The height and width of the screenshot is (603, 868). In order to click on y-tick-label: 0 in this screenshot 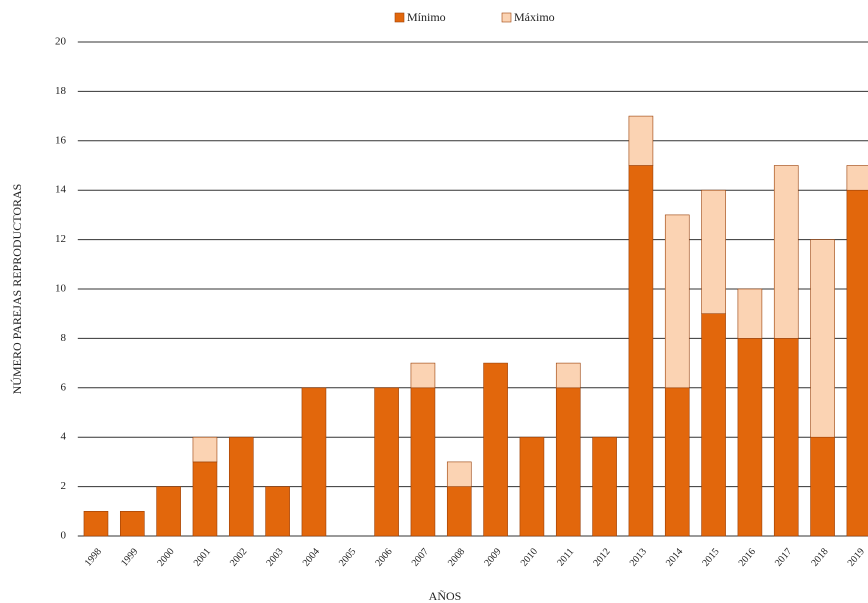, I will do `click(64, 536)`.